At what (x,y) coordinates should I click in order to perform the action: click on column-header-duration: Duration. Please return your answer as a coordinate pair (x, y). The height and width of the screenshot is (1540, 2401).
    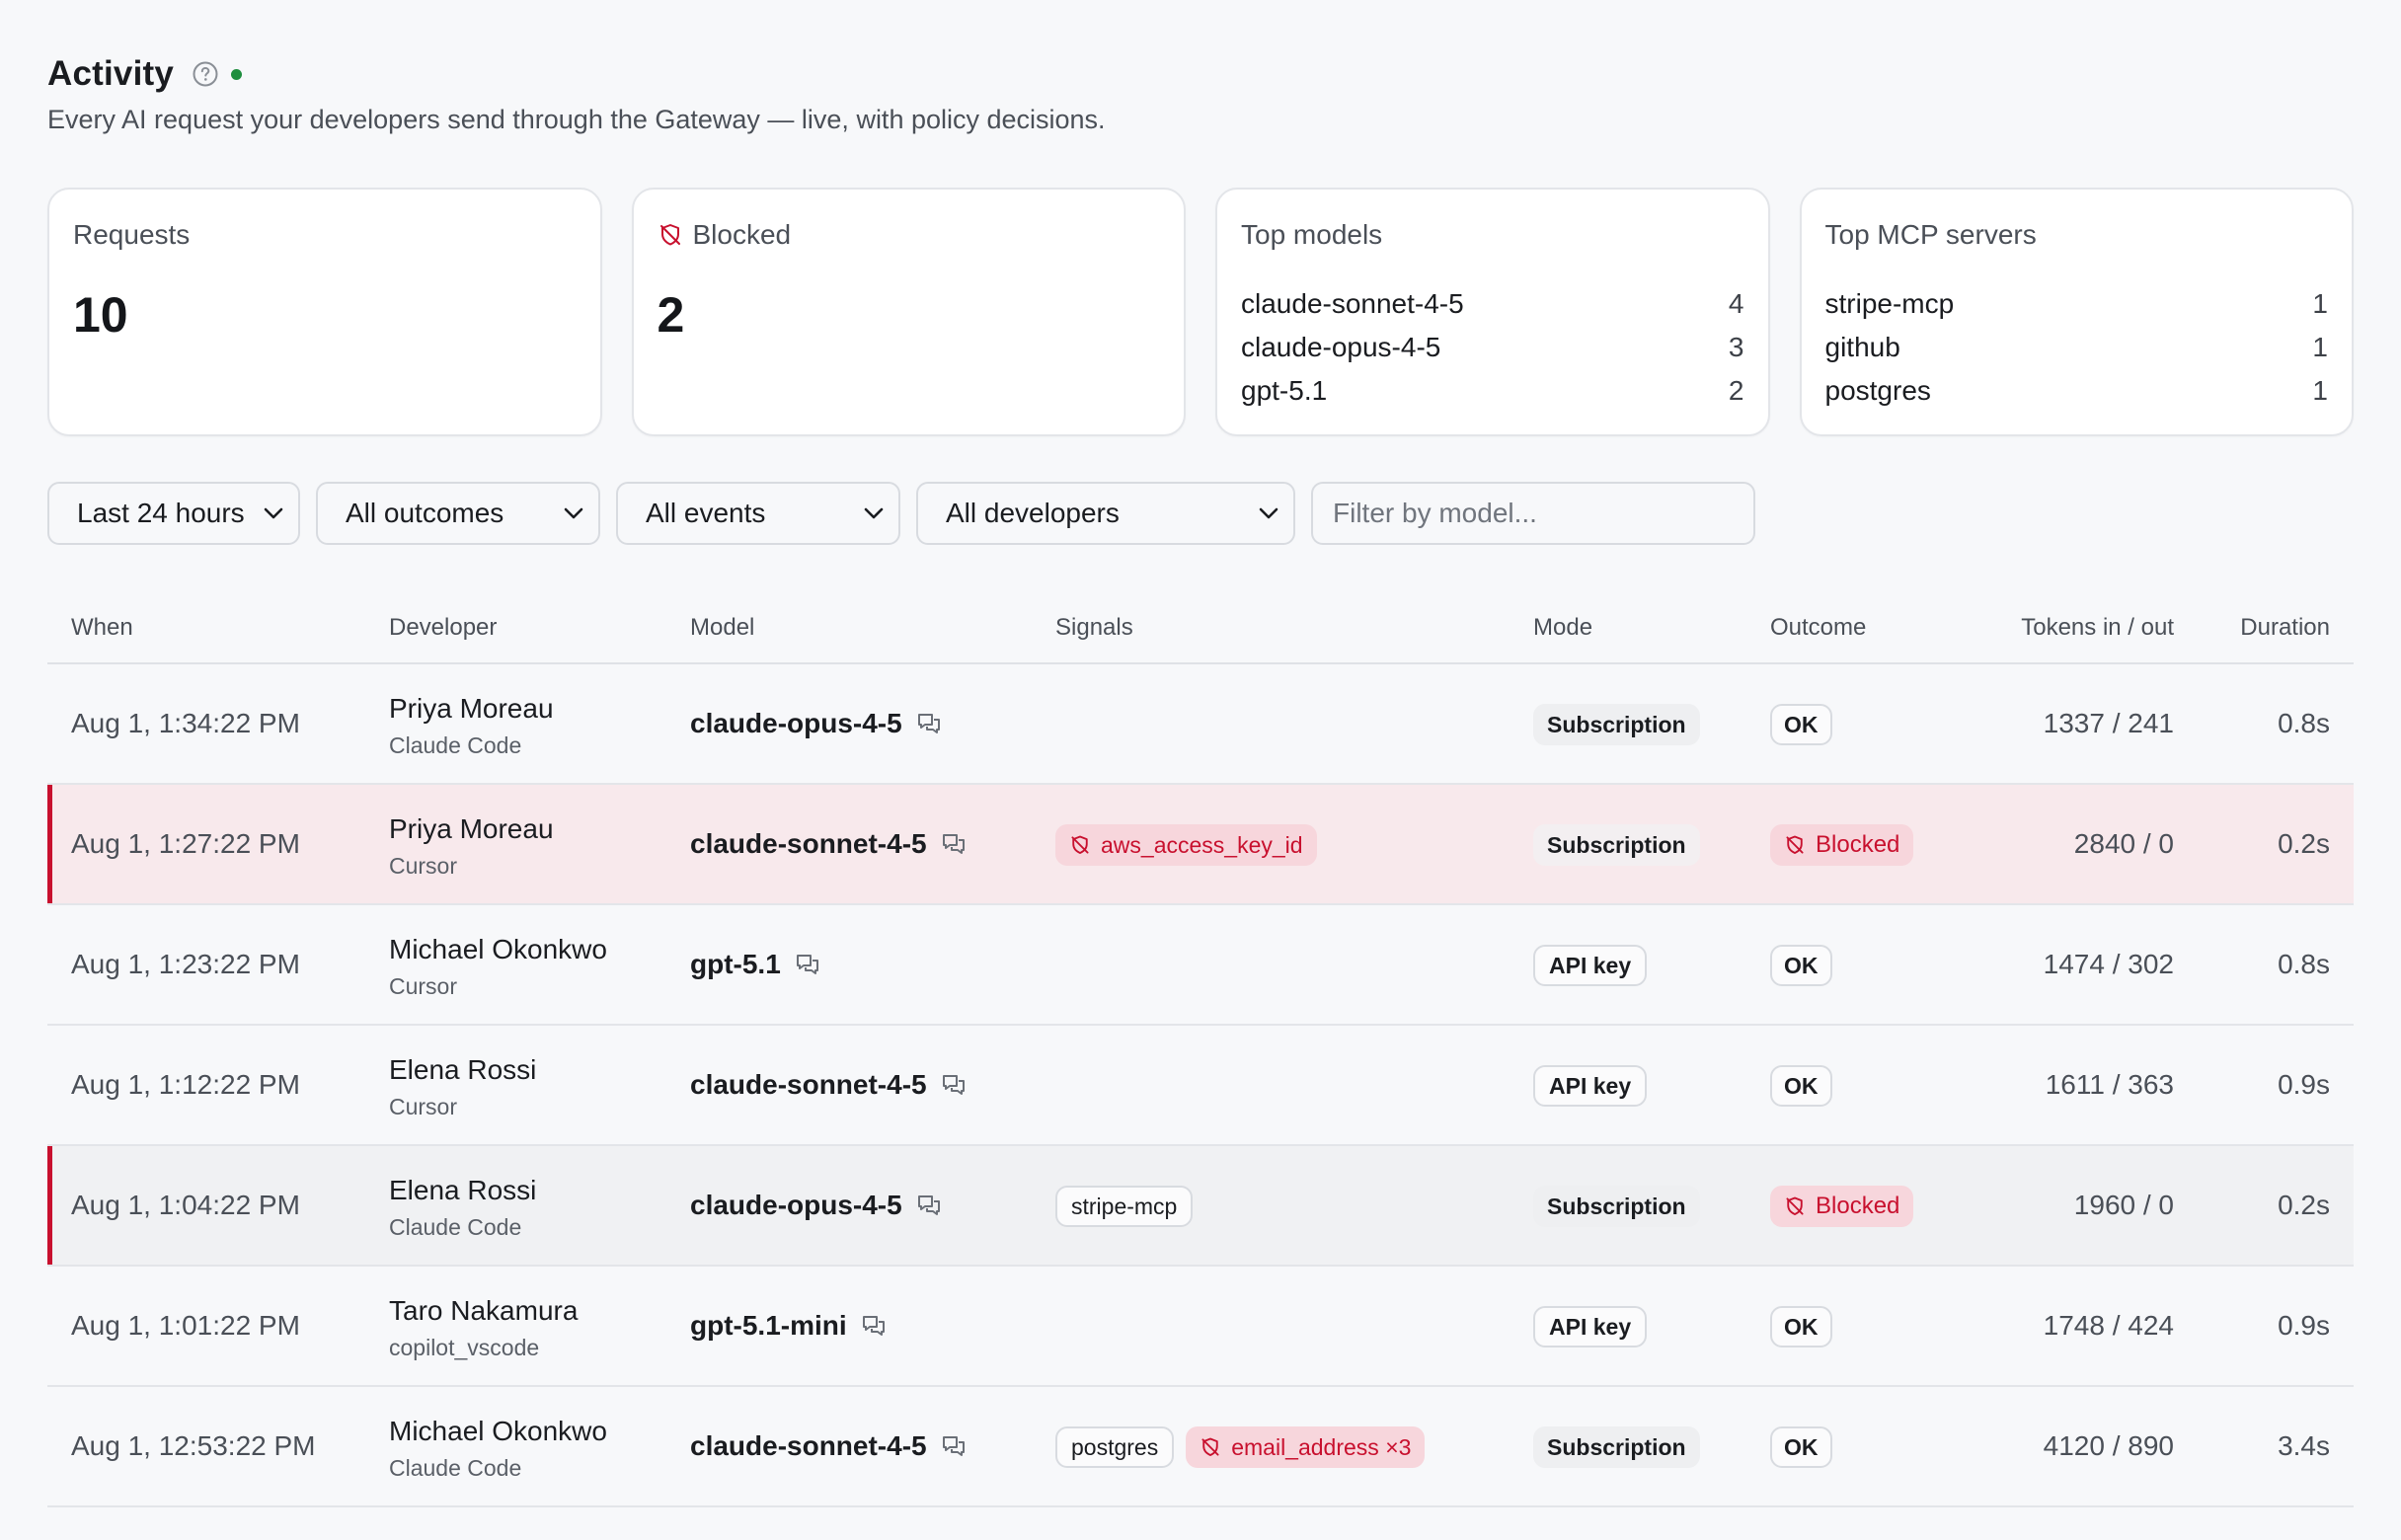
    Looking at the image, I should click on (2285, 627).